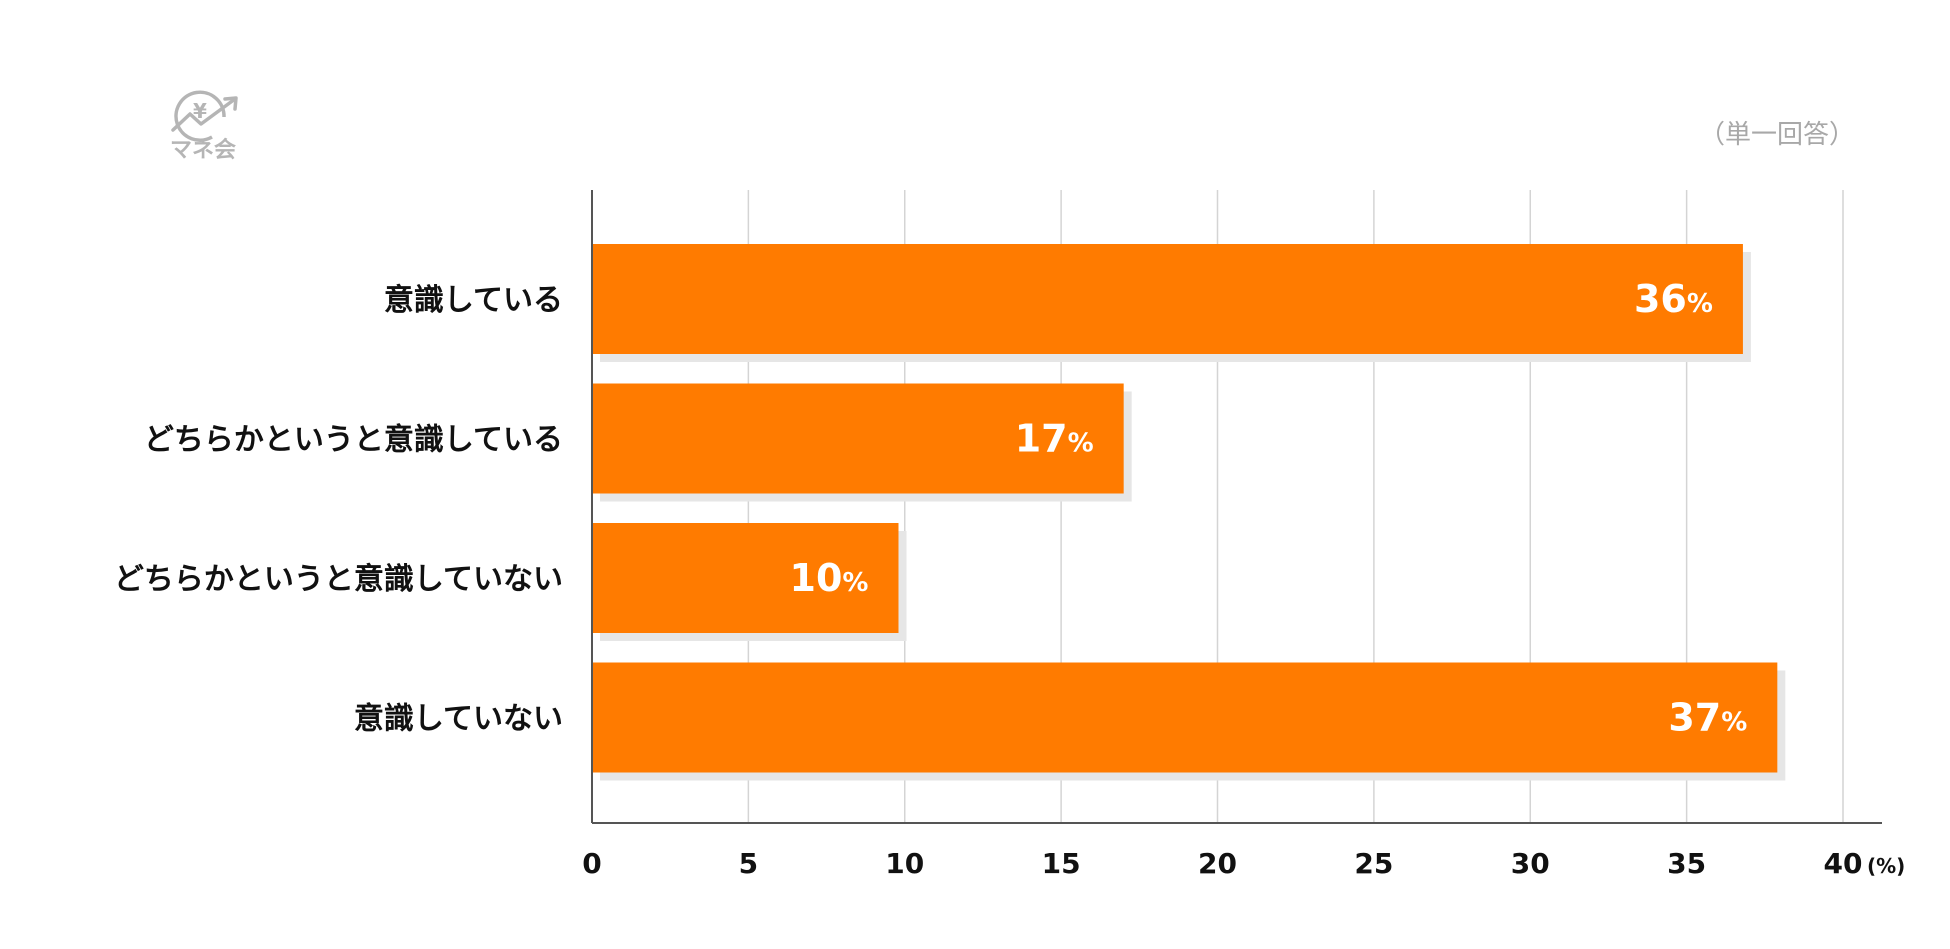 The height and width of the screenshot is (949, 1950). I want to click on x-axis-ticks: 0 5 10 15 20 25 30 35 40 (%), so click(1243, 863).